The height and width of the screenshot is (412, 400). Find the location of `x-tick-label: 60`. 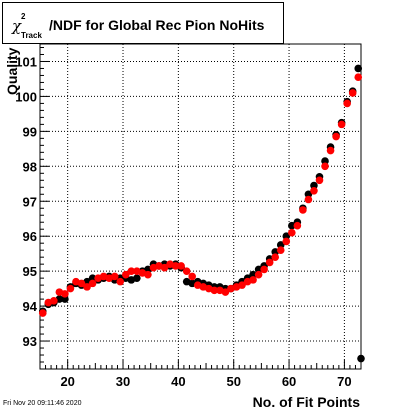

x-tick-label: 60 is located at coordinates (289, 381).